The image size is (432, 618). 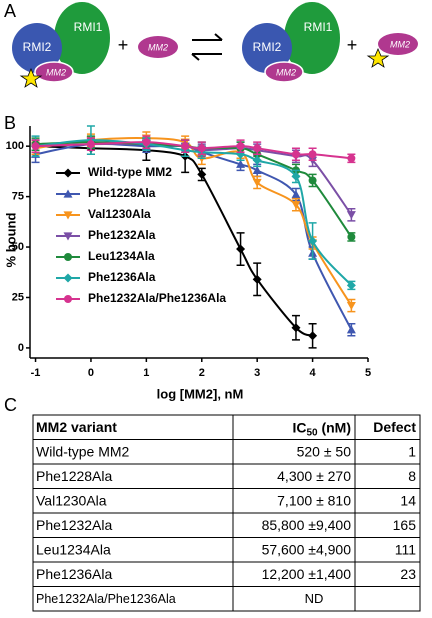 I want to click on table-cell: 14, so click(x=408, y=500).